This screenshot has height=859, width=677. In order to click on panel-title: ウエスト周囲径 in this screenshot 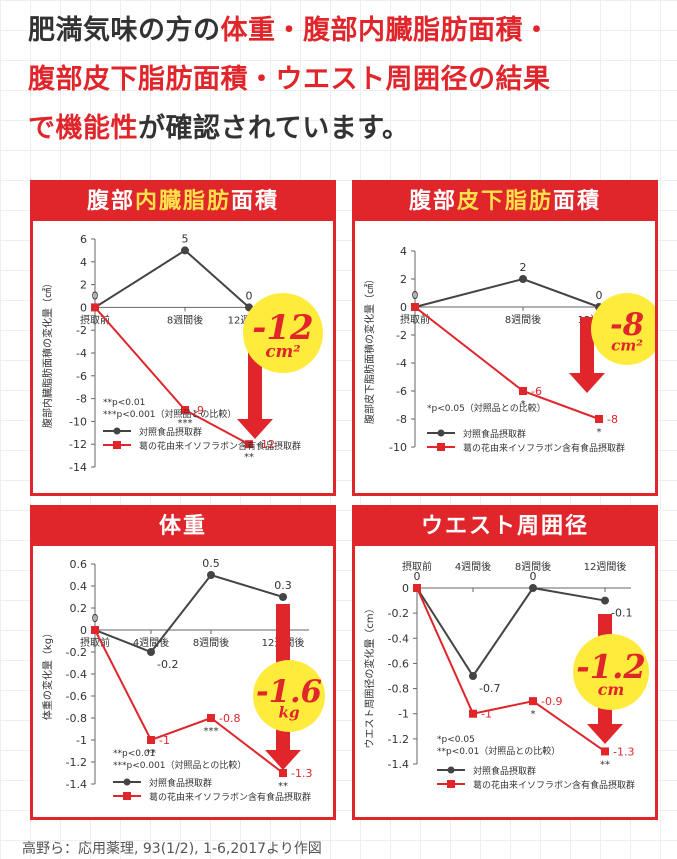, I will do `click(505, 527)`.